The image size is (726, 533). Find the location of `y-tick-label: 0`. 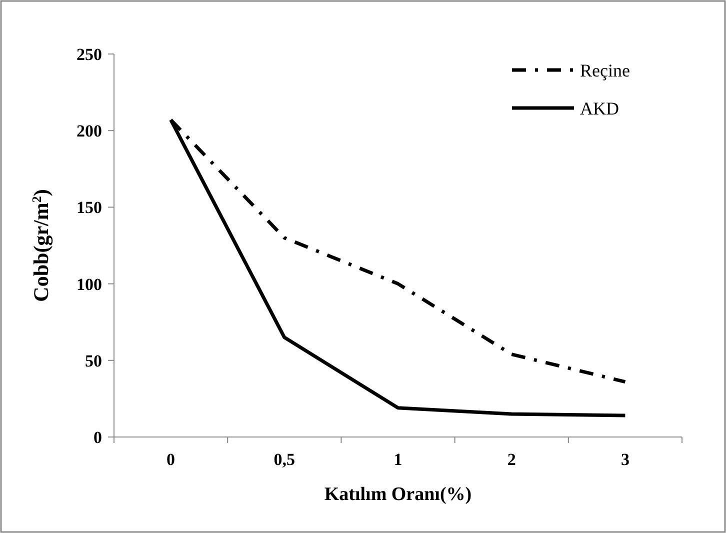

y-tick-label: 0 is located at coordinates (98, 437).